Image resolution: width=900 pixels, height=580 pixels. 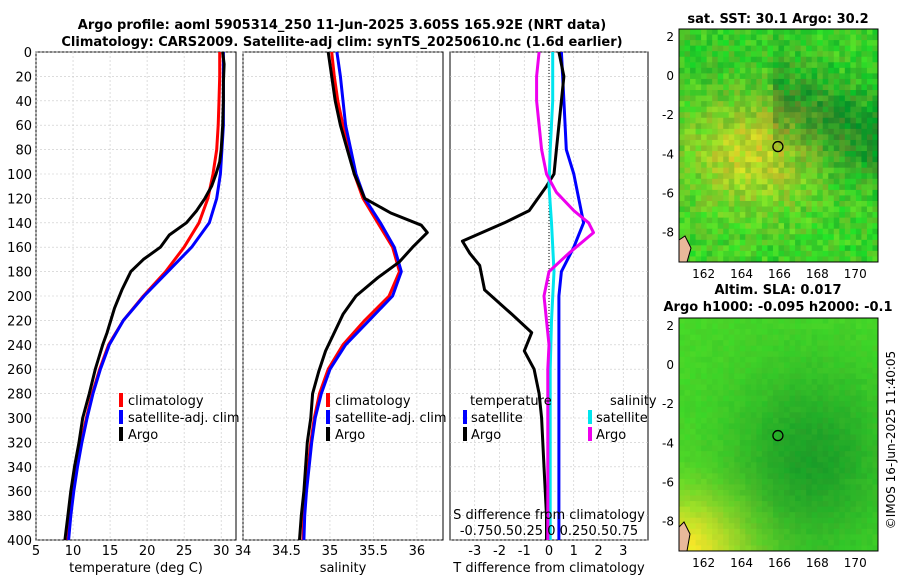 What do you see at coordinates (668, 482) in the screenshot?
I see `map-y-tick-label: -6` at bounding box center [668, 482].